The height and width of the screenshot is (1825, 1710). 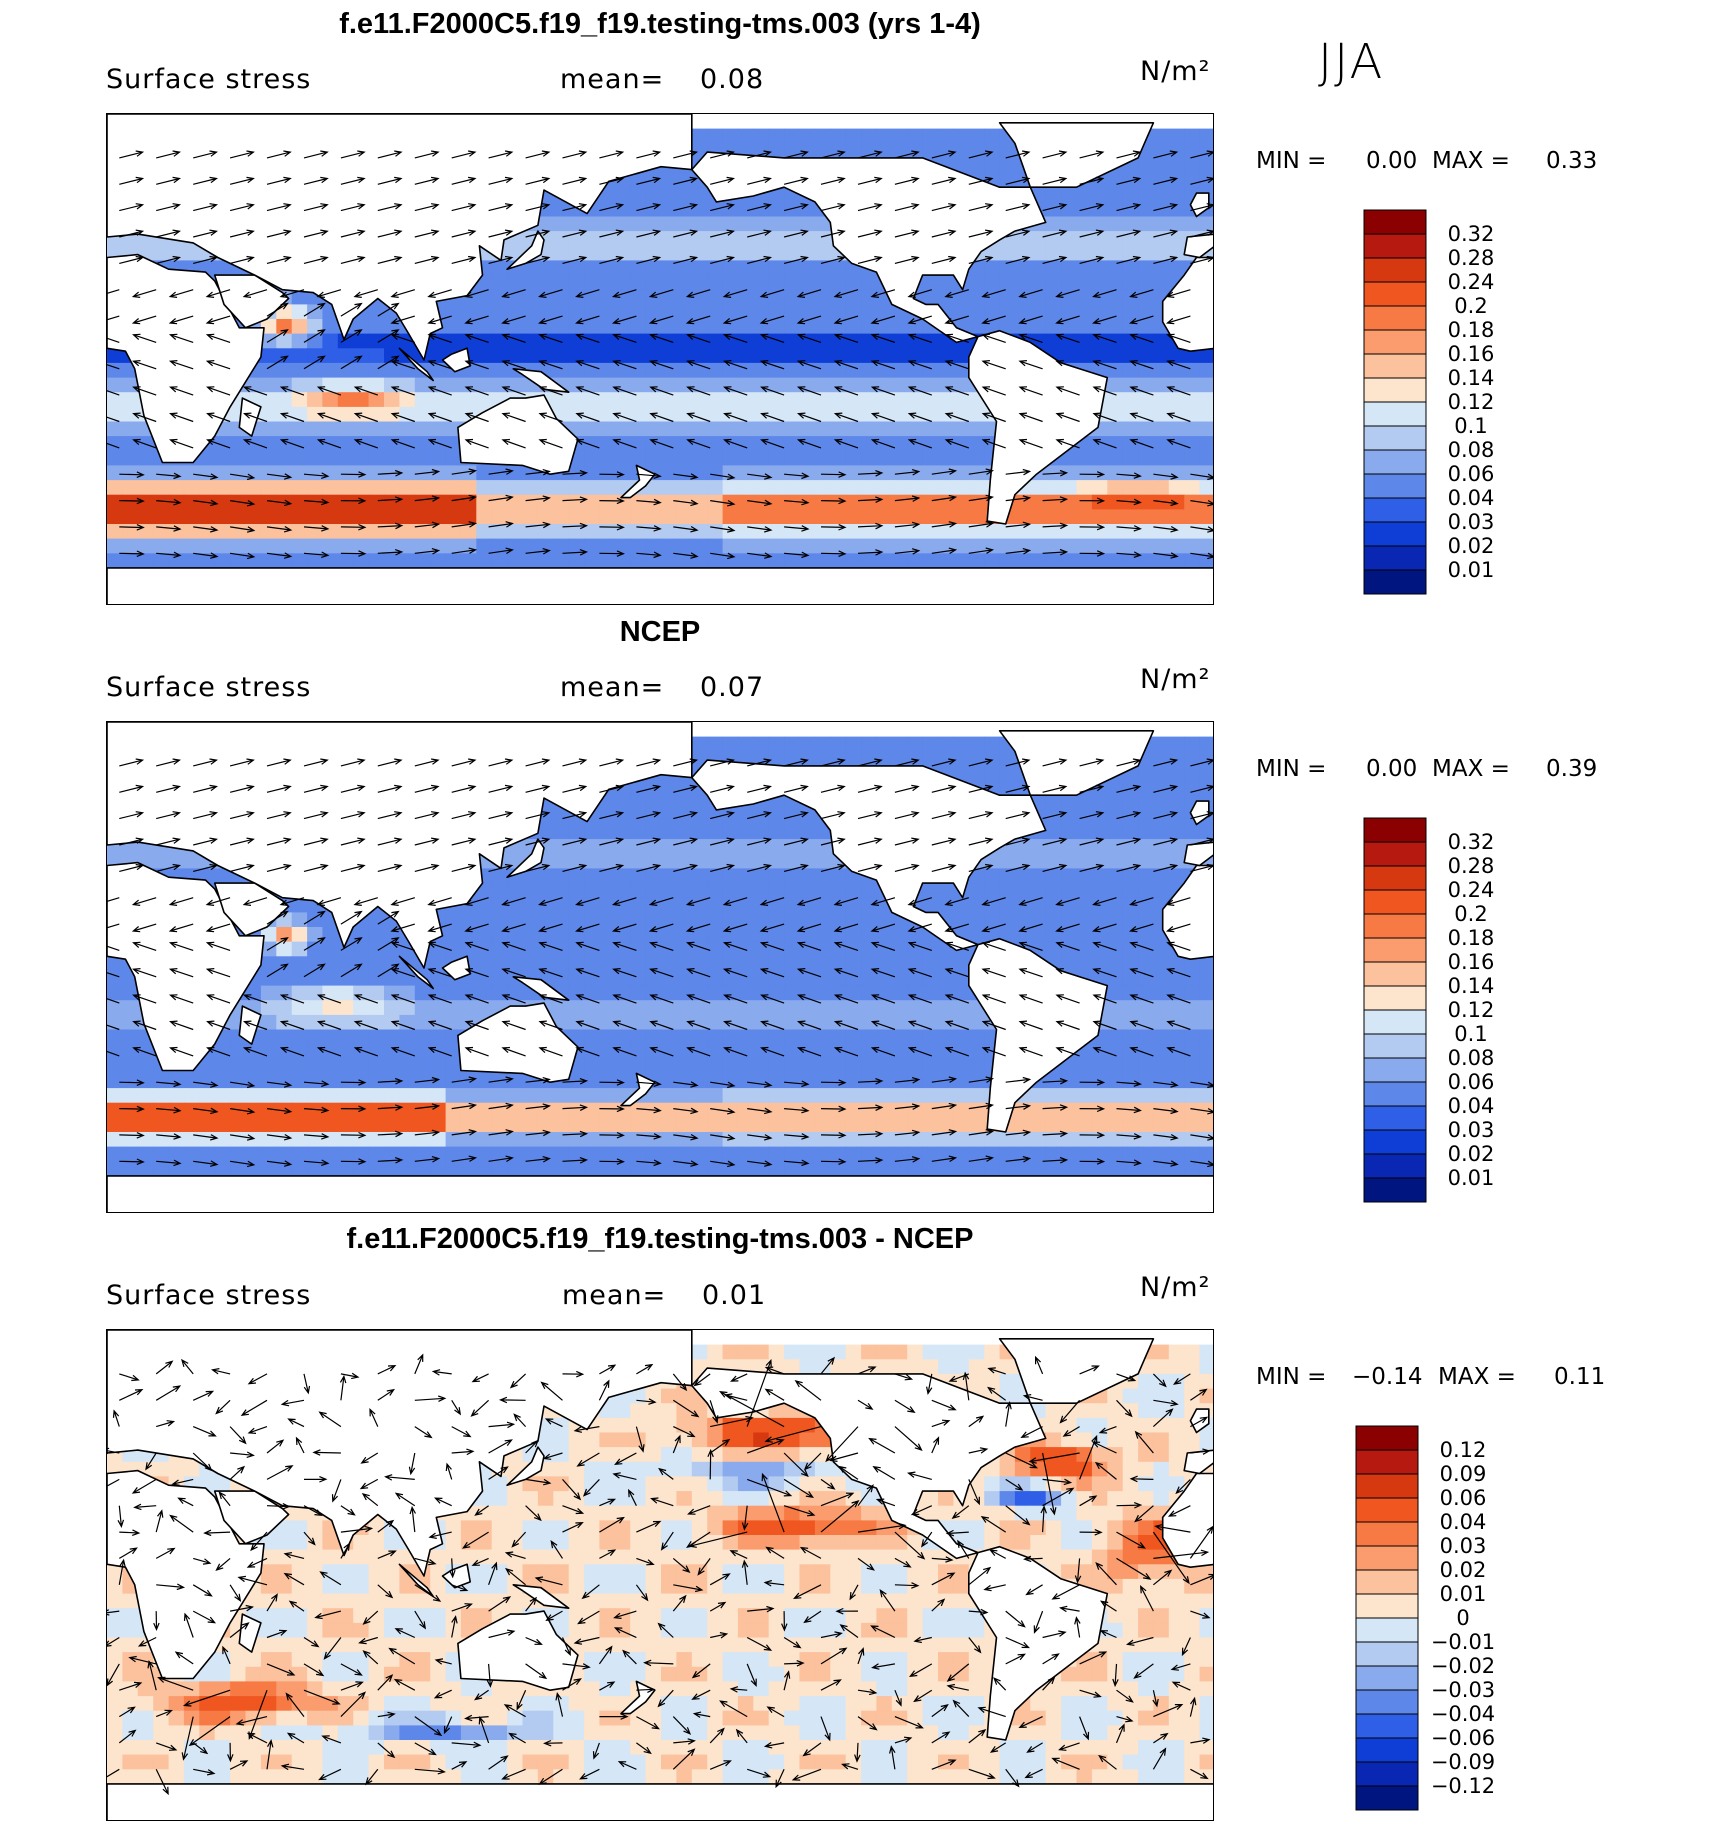 I want to click on colorbar-tick-label: 0.12, so click(x=1471, y=402).